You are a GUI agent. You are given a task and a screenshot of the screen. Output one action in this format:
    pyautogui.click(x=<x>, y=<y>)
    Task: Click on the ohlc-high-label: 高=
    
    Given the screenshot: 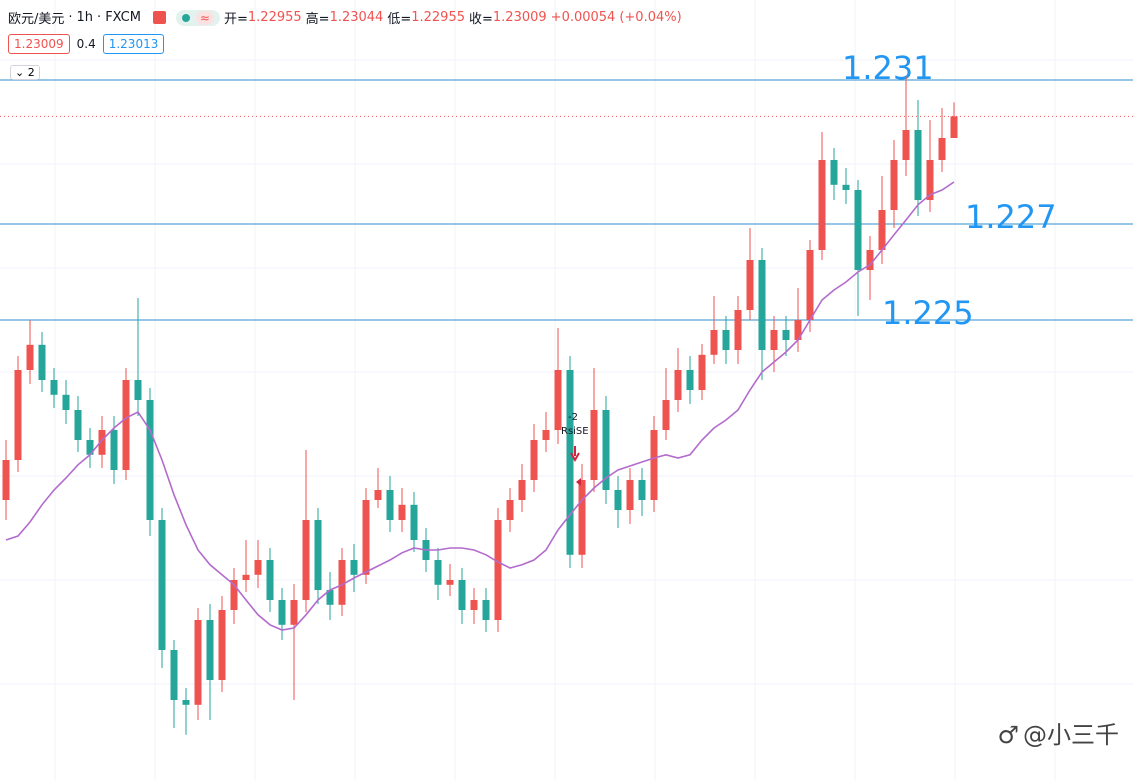 What is the action you would take?
    pyautogui.click(x=317, y=19)
    